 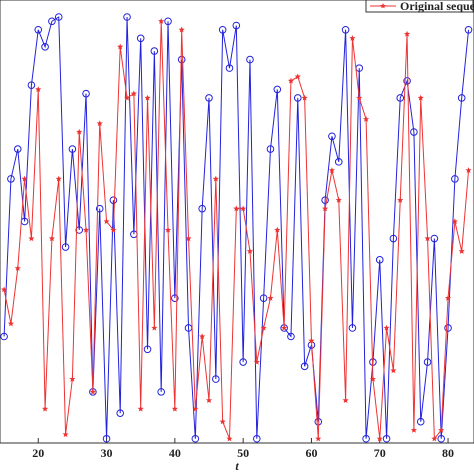 What do you see at coordinates (380, 453) in the screenshot?
I see `x-tick-label: 70` at bounding box center [380, 453].